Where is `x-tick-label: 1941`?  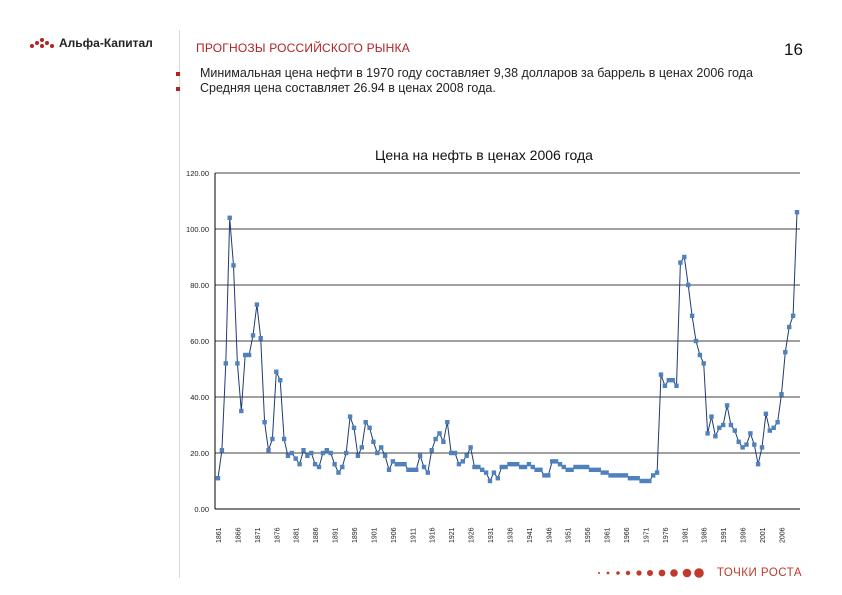
x-tick-label: 1941 is located at coordinates (530, 535).